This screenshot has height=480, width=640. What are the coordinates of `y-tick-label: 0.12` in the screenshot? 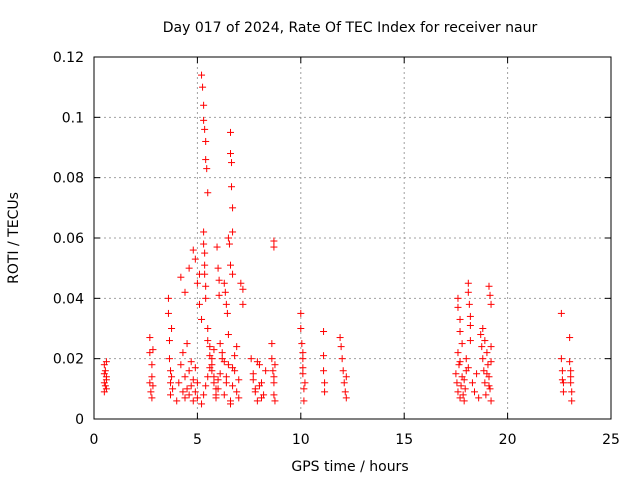 It's located at (68, 58).